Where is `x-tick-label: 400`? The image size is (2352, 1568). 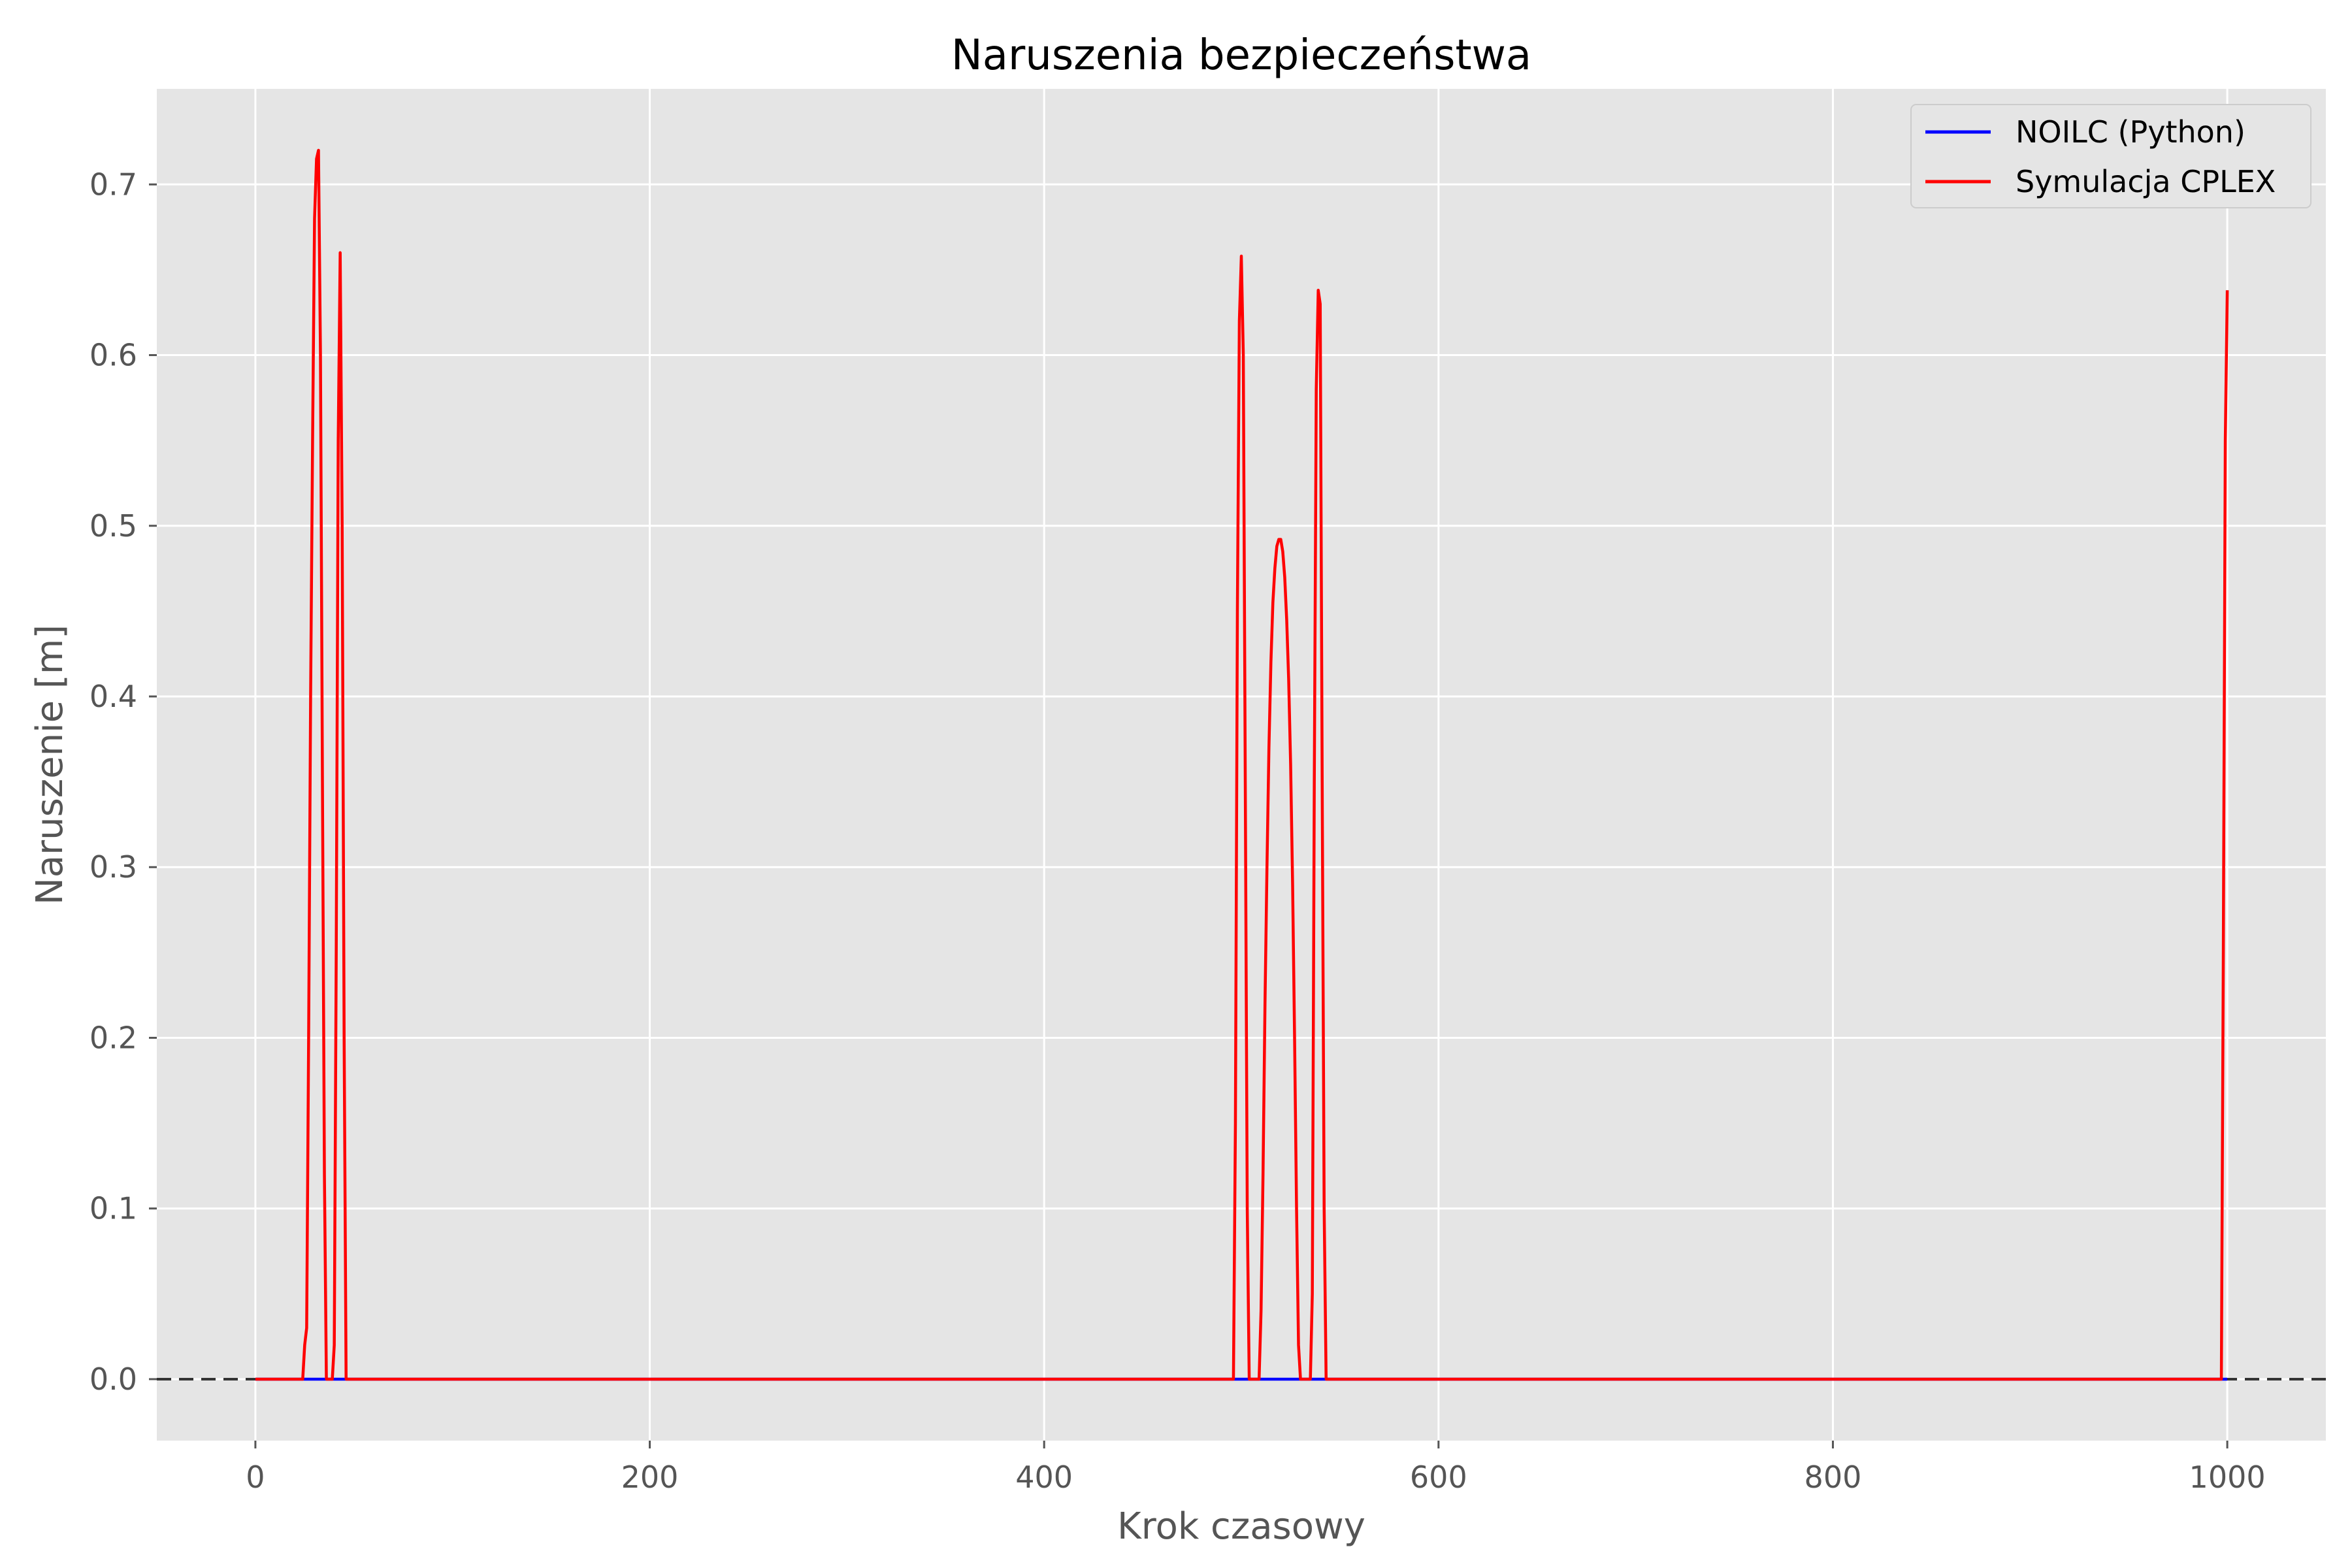 x-tick-label: 400 is located at coordinates (1044, 1477).